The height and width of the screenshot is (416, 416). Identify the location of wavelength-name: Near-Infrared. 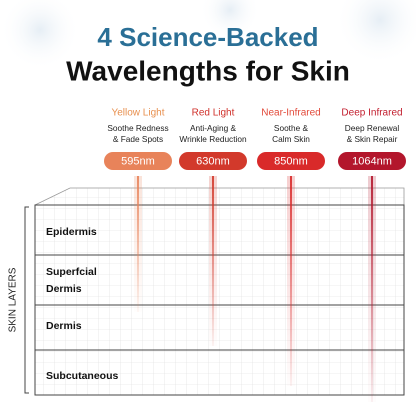
(290, 113).